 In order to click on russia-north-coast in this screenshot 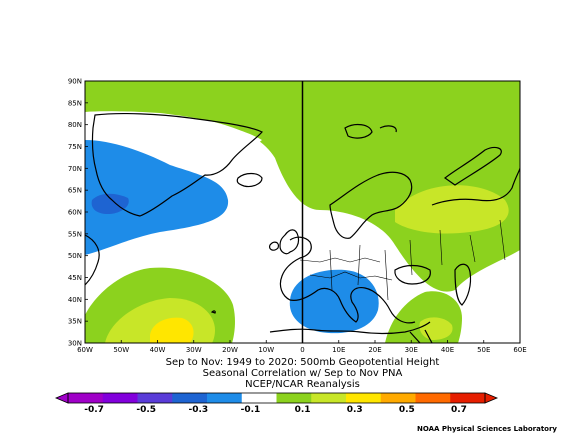, I will do `click(475, 186)`.